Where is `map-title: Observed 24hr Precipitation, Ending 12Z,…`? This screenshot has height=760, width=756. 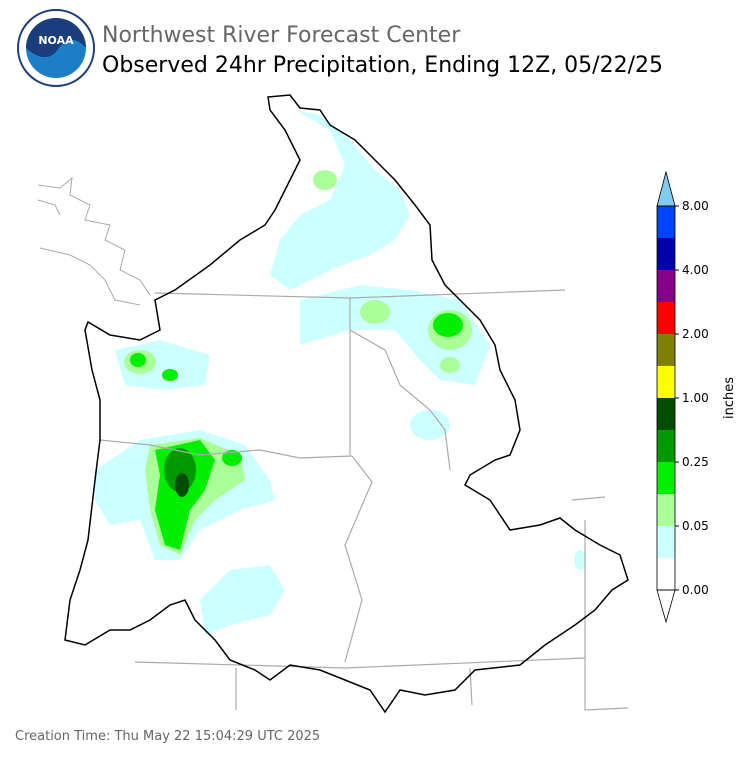 map-title: Observed 24hr Precipitation, Ending 12Z,… is located at coordinates (382, 65).